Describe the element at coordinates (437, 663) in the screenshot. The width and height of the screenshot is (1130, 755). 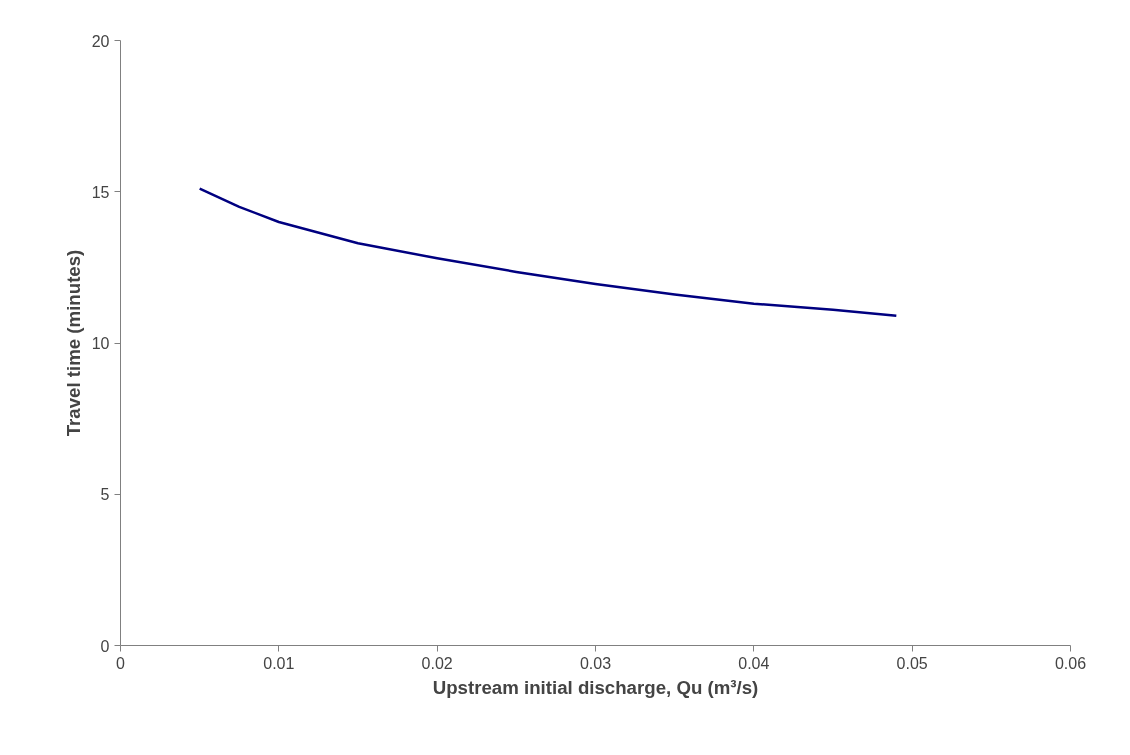
I see `x-tick-label: 0.02` at that location.